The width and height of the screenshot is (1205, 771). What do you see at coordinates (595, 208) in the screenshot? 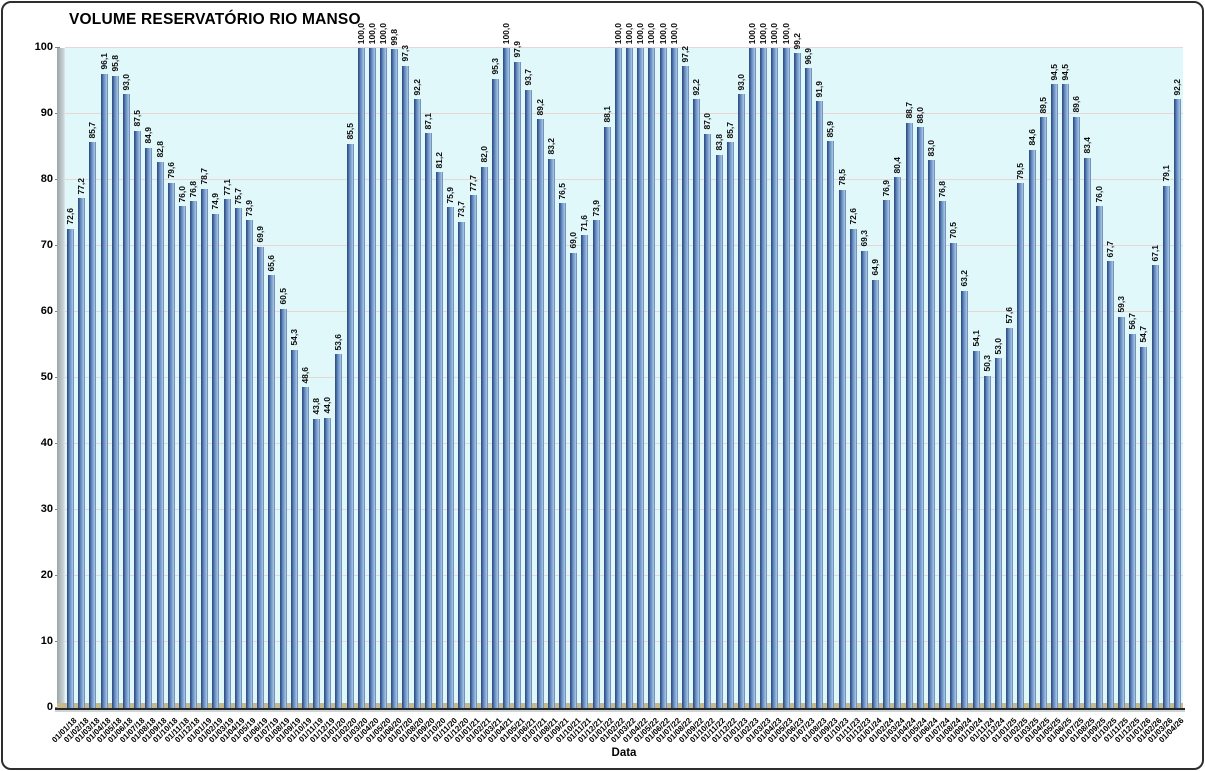
I see `bar-value-label: 73,9` at bounding box center [595, 208].